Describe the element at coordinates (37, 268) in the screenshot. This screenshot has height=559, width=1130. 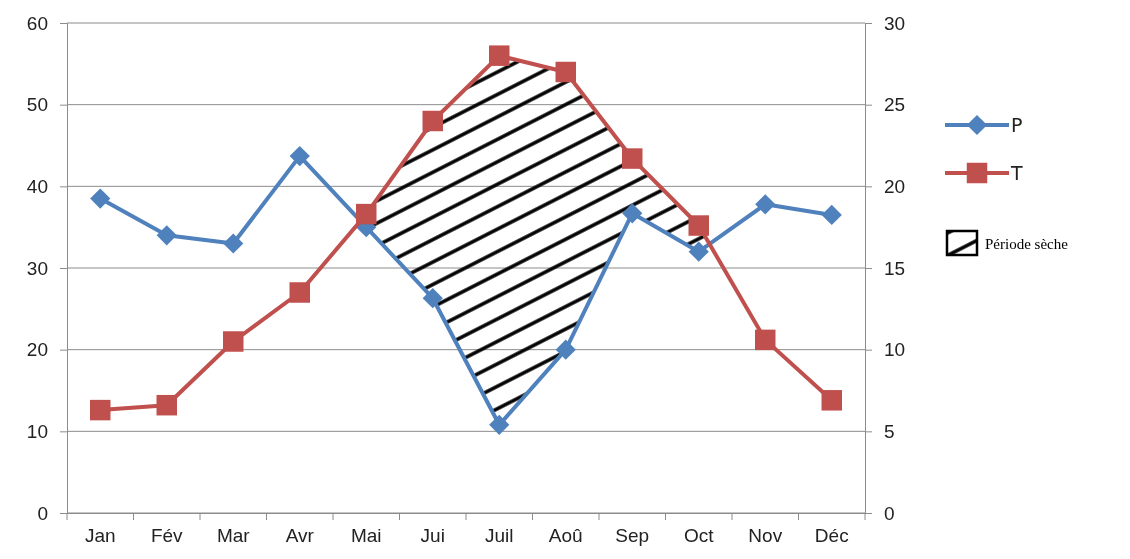
I see `y-tick-label: 30` at that location.